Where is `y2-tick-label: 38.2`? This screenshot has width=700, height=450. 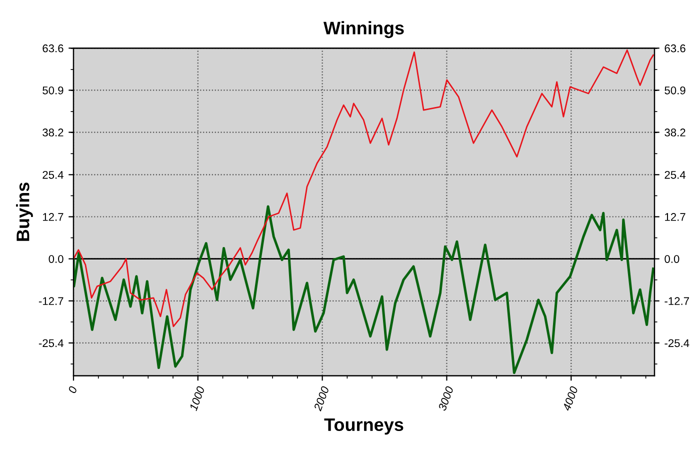
y2-tick-label: 38.2 is located at coordinates (675, 132).